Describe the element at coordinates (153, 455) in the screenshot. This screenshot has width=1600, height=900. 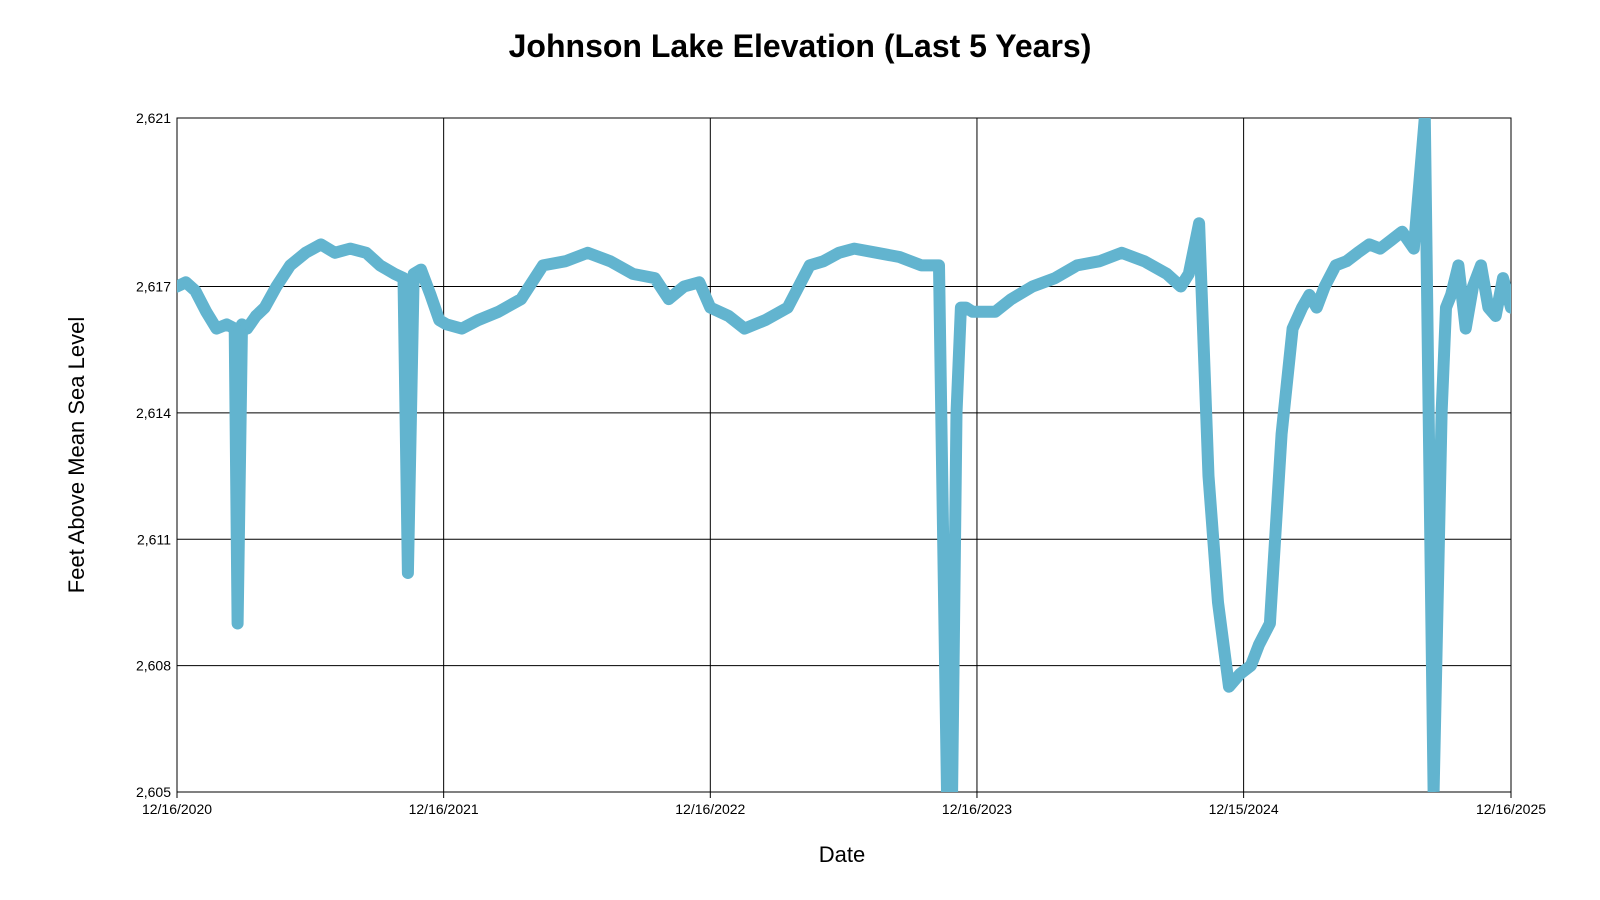
I see `y-axis-ticks: 2,605 2,608 2,611 2,614 2,617 2,621` at that location.